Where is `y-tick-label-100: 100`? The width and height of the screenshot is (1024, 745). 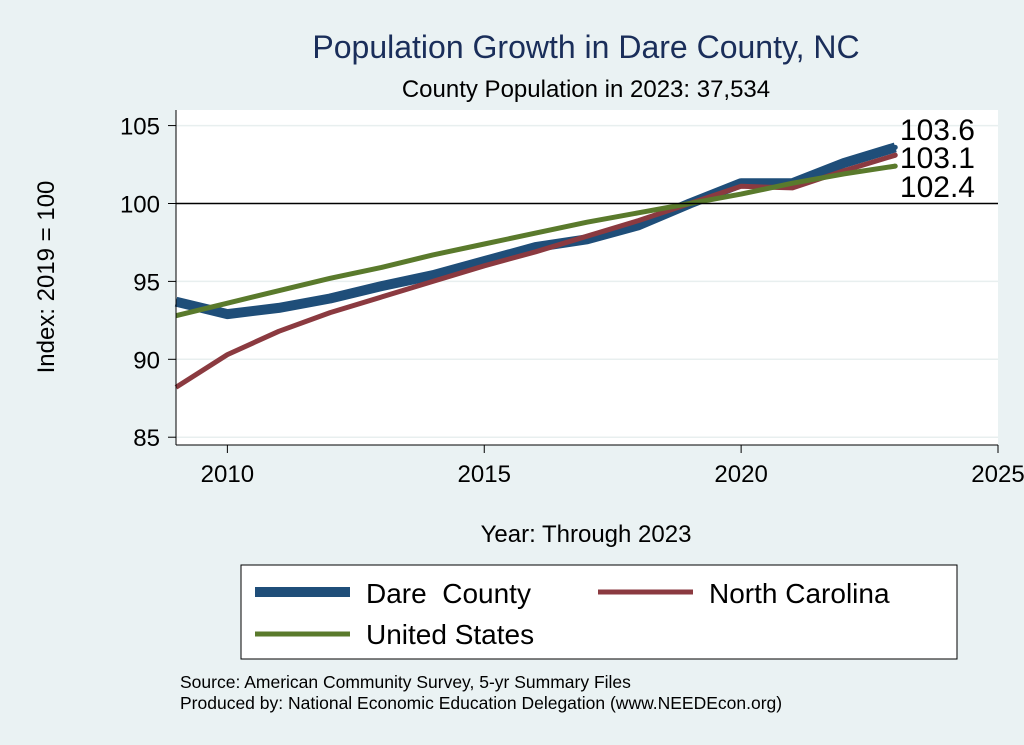
y-tick-label-100: 100 is located at coordinates (140, 204).